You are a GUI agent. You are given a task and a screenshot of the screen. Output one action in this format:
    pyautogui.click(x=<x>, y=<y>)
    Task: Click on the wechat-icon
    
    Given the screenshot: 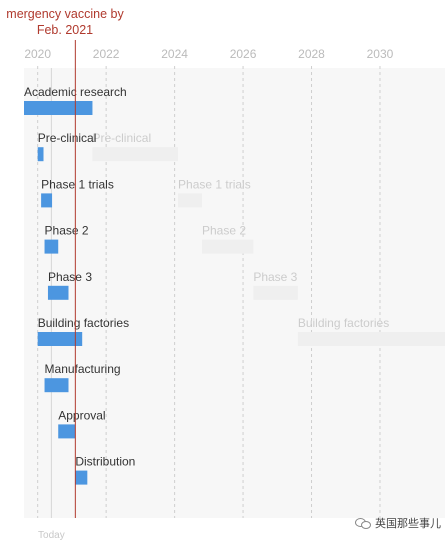 What is the action you would take?
    pyautogui.click(x=363, y=523)
    